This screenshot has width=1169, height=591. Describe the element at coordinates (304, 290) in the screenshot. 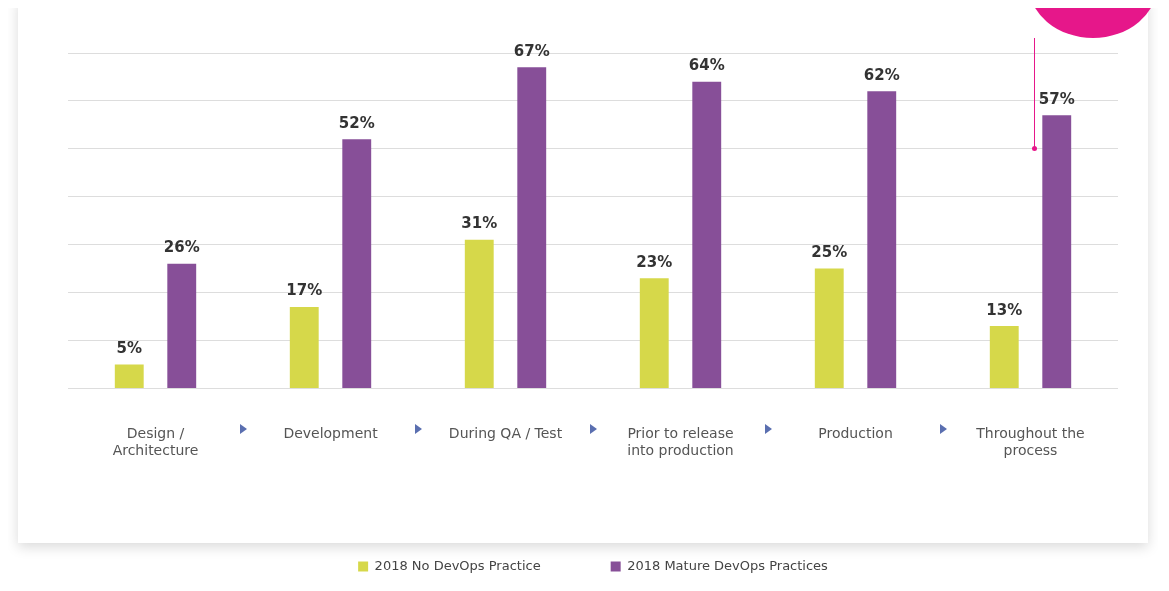

I see `data-label: 17%` at that location.